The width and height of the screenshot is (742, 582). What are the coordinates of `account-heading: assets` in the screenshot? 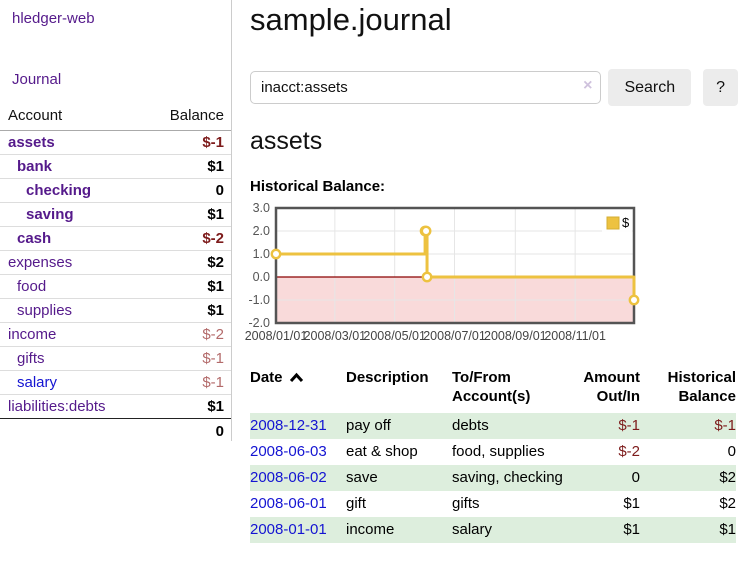 It's located at (286, 141).